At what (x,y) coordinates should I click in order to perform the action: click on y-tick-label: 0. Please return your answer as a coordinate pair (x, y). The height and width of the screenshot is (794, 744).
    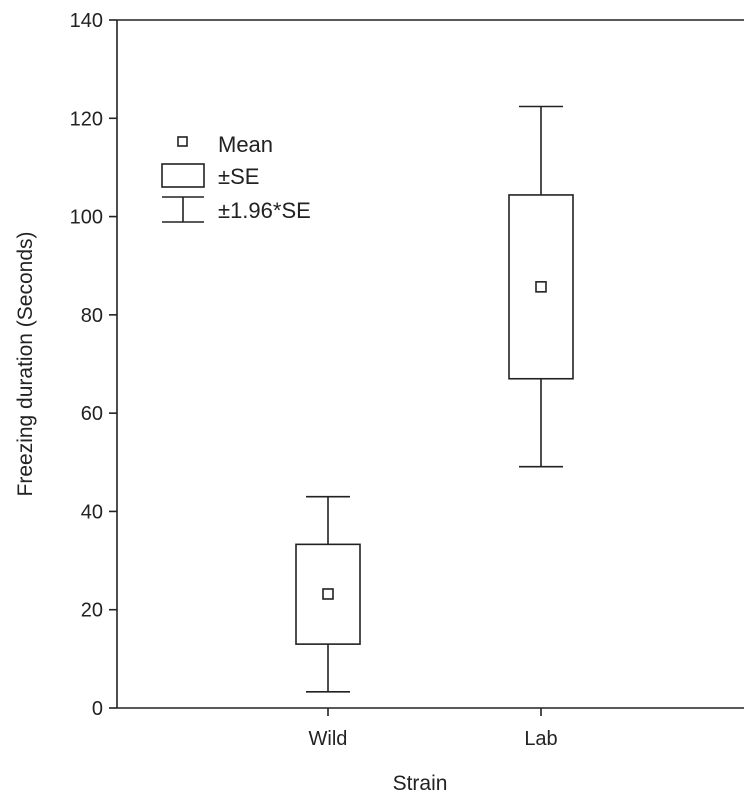
    Looking at the image, I should click on (97, 709).